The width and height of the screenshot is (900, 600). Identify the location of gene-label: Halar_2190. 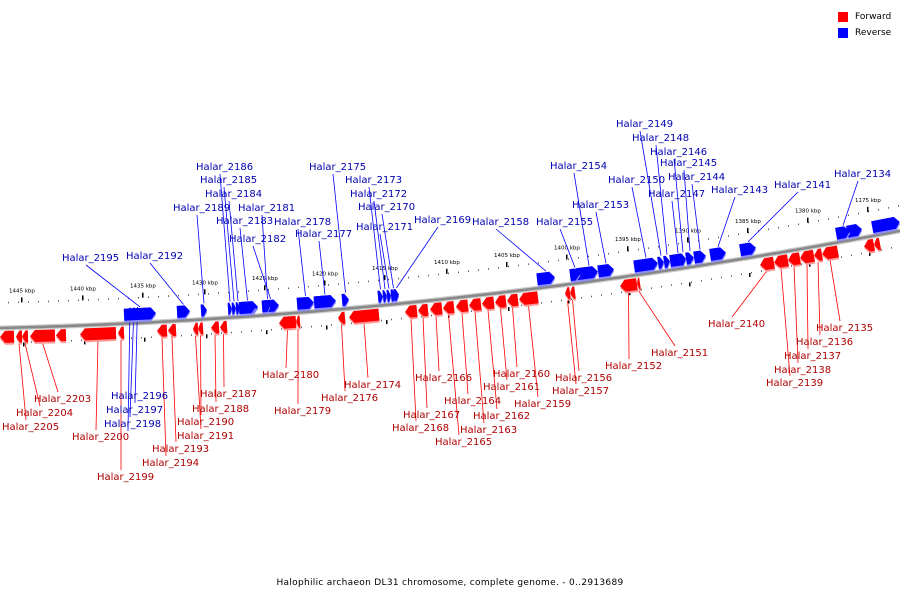
(205, 422).